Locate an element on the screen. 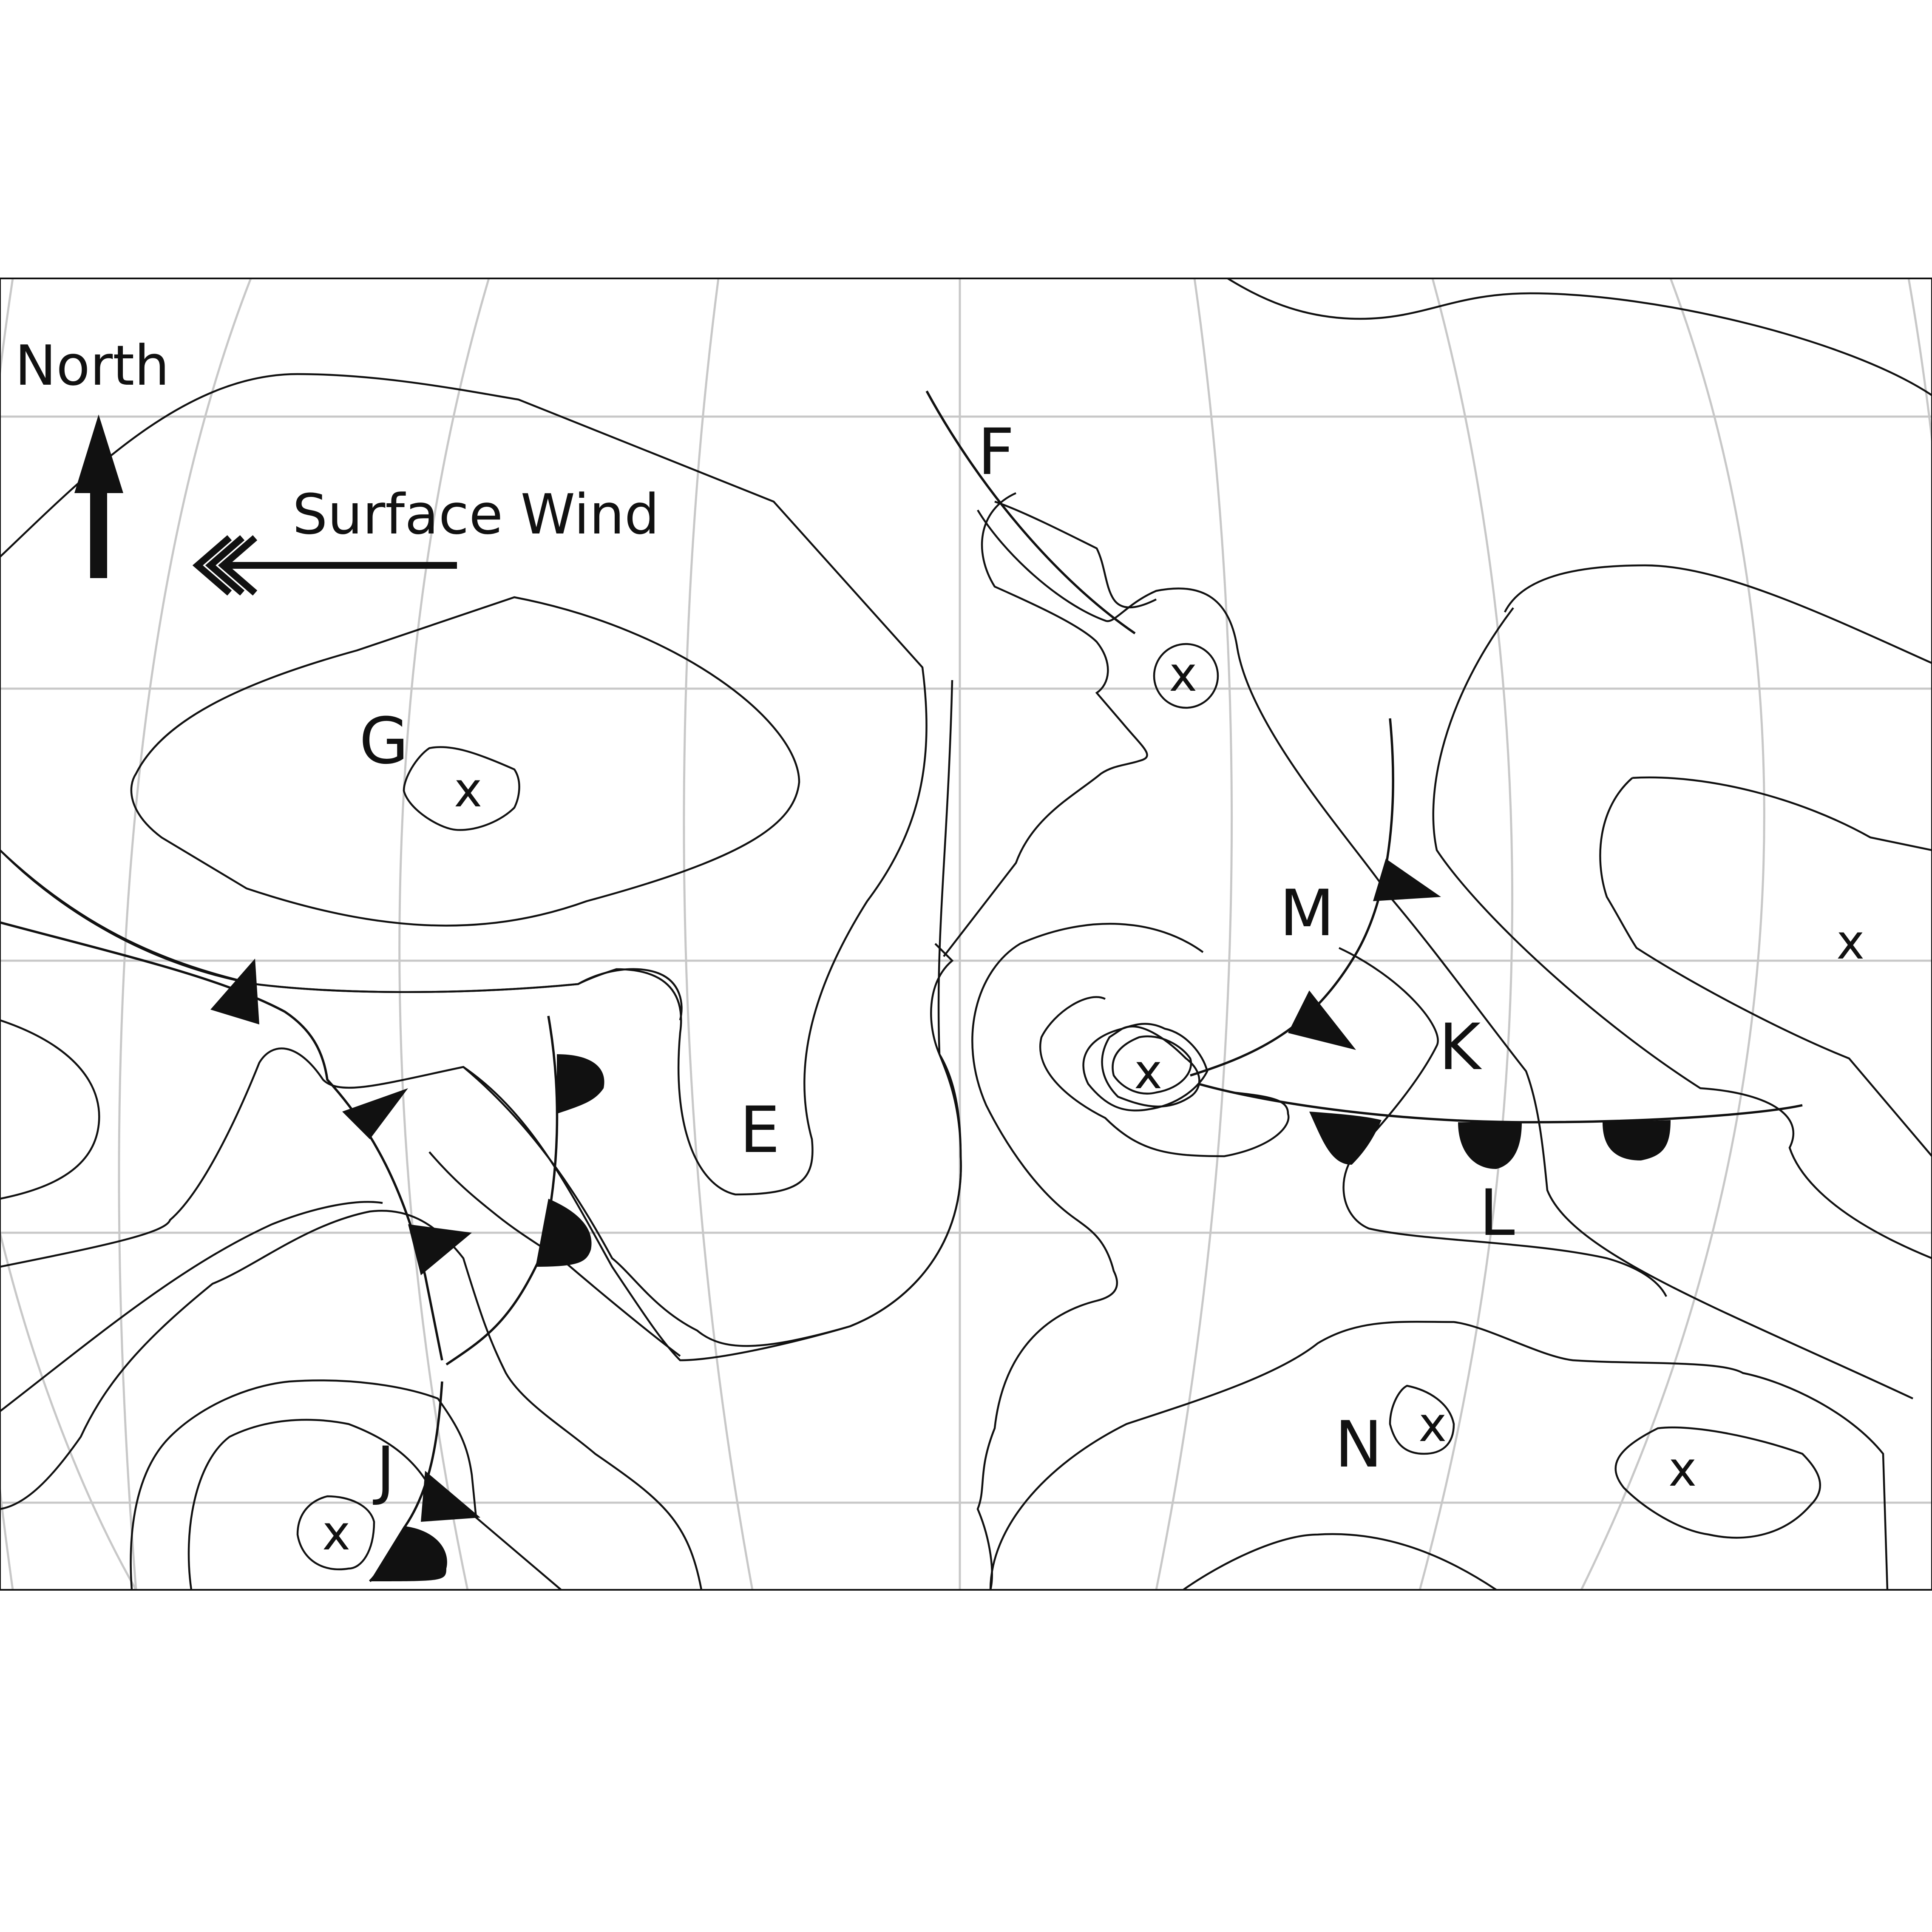  front-J-semi is located at coordinates (409, 1554).